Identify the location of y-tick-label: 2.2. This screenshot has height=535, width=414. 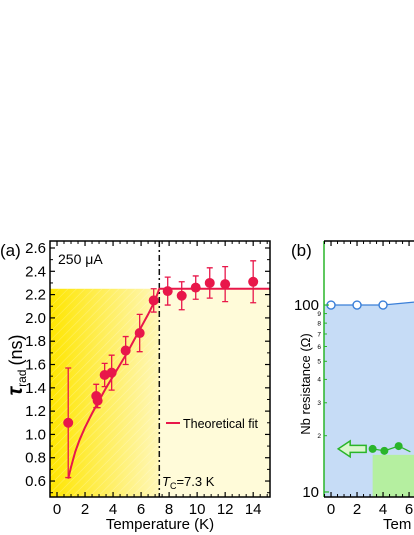
(35, 295).